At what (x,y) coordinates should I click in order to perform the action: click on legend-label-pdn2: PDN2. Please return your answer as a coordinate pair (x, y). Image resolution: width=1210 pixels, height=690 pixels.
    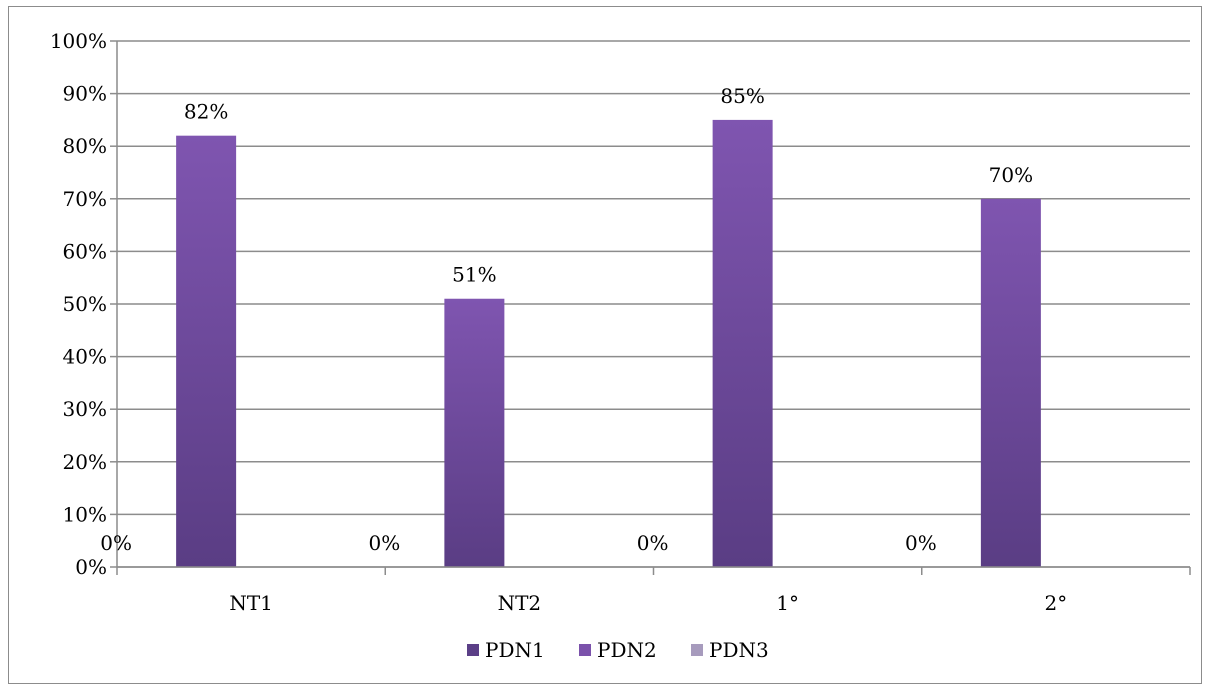
    Looking at the image, I should click on (627, 650).